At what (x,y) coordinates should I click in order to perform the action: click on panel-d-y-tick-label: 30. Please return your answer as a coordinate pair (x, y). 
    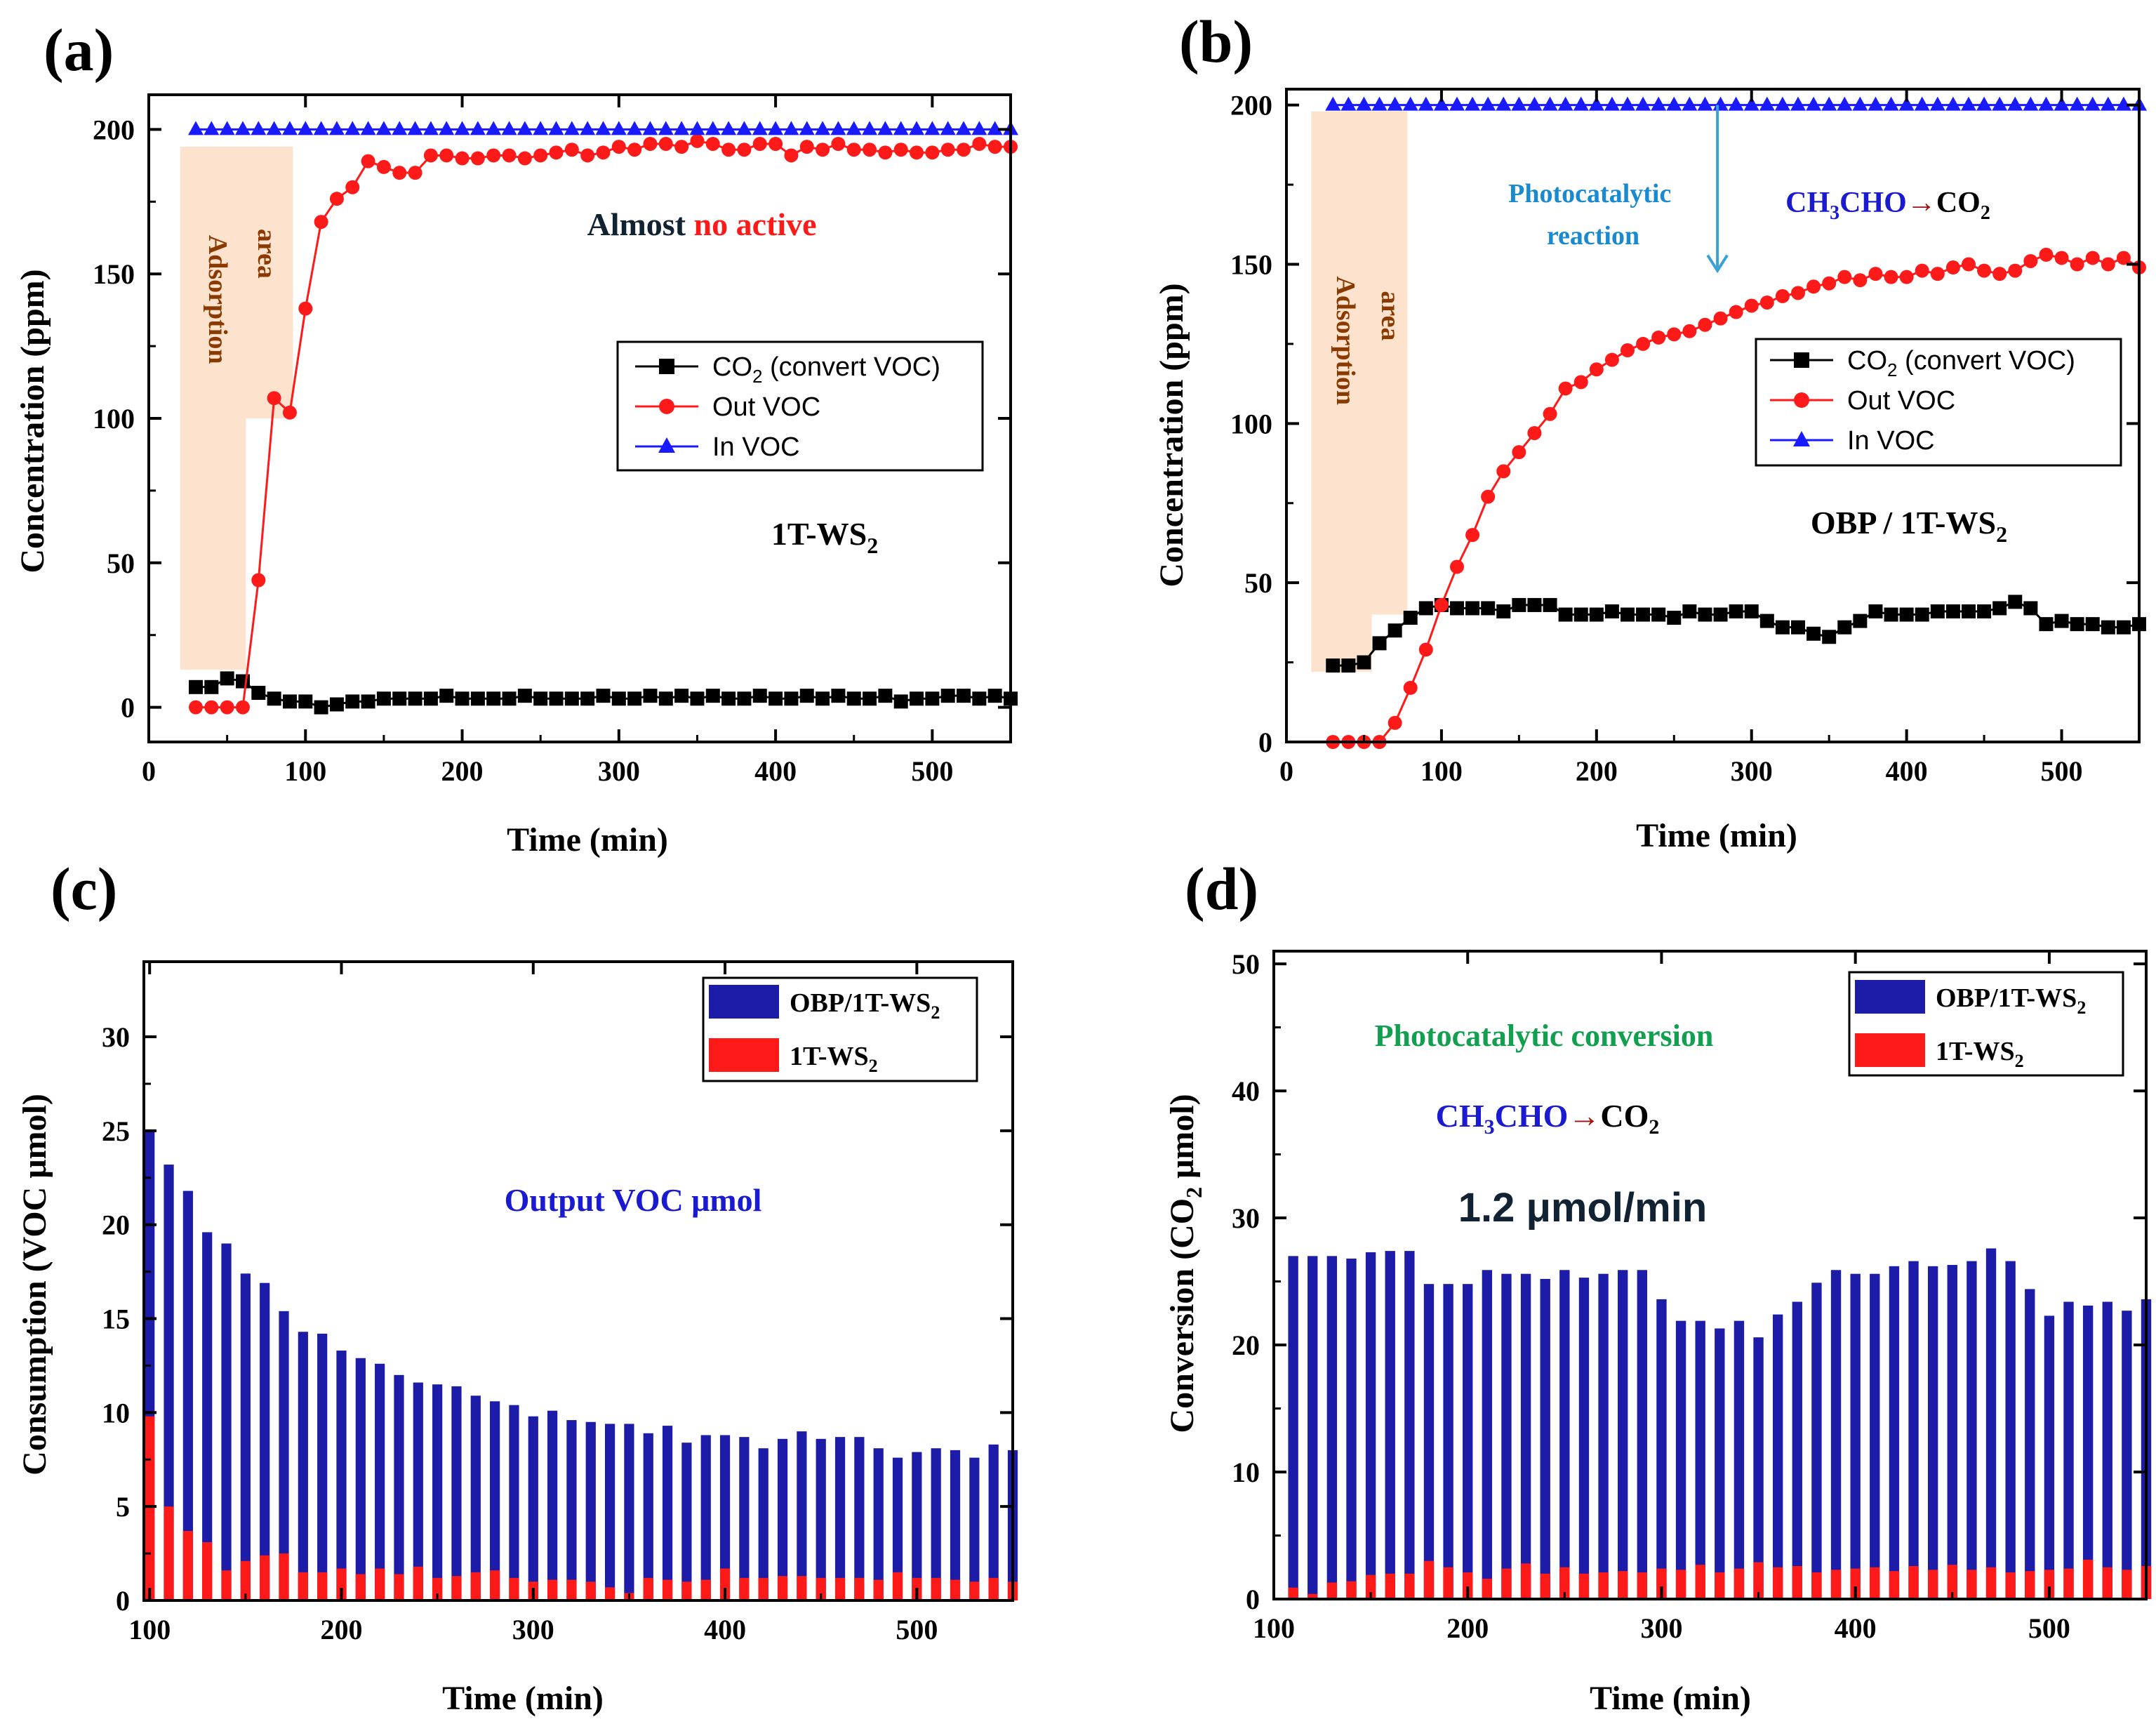
    Looking at the image, I should click on (1246, 1218).